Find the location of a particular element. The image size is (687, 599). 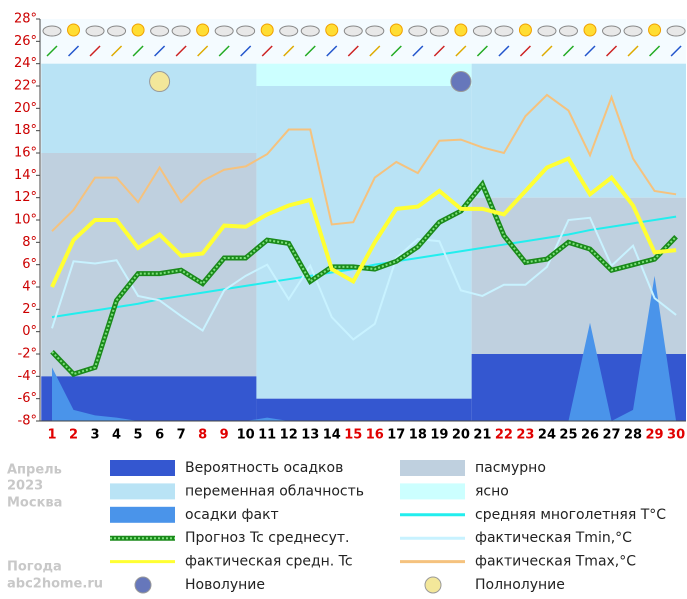

y-tick-label: -2° is located at coordinates (27, 354).